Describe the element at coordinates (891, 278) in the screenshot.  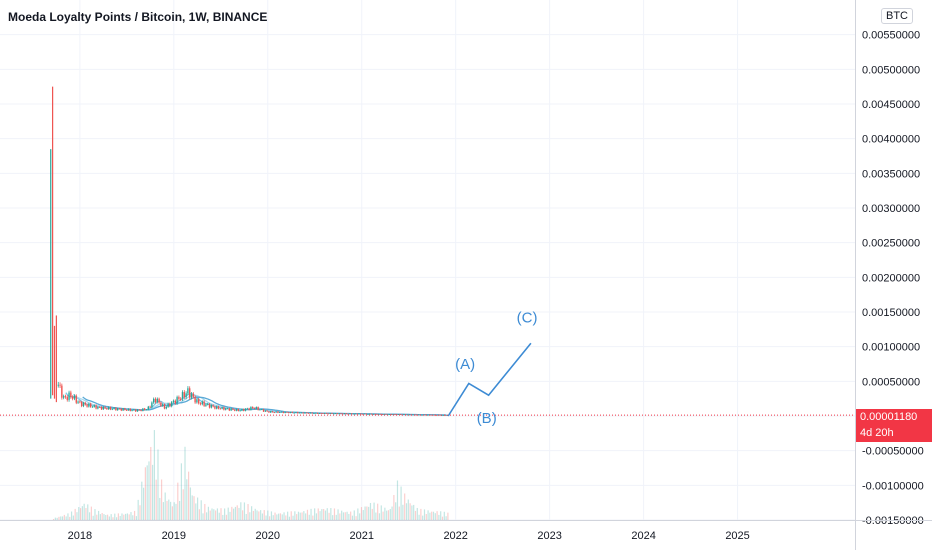
I see `y-tick-label: 0.00200000` at that location.